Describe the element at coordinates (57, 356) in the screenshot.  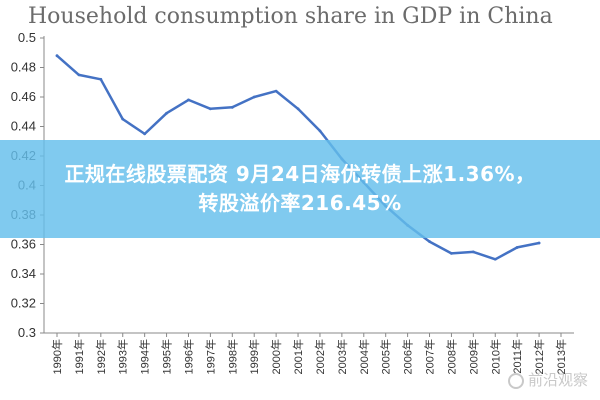
I see `x-tick-label: 1990年` at that location.